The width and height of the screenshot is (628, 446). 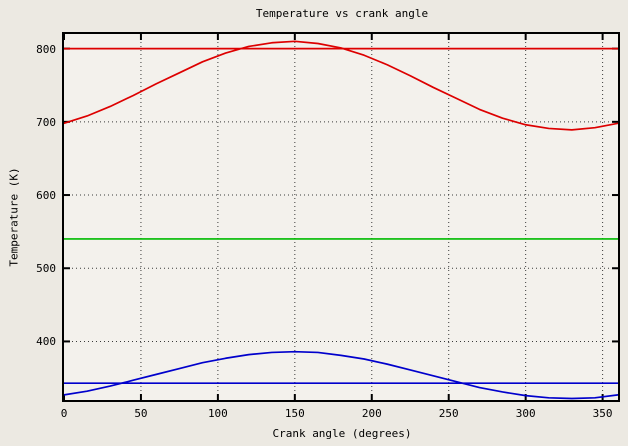 I want to click on y-tick-label: 400, so click(x=46, y=342).